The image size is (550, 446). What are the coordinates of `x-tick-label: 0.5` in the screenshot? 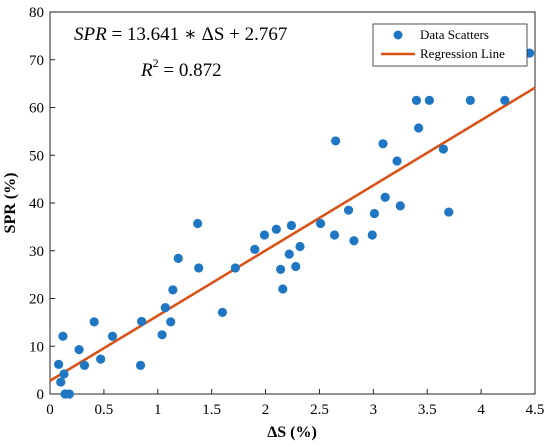 It's located at (104, 410).